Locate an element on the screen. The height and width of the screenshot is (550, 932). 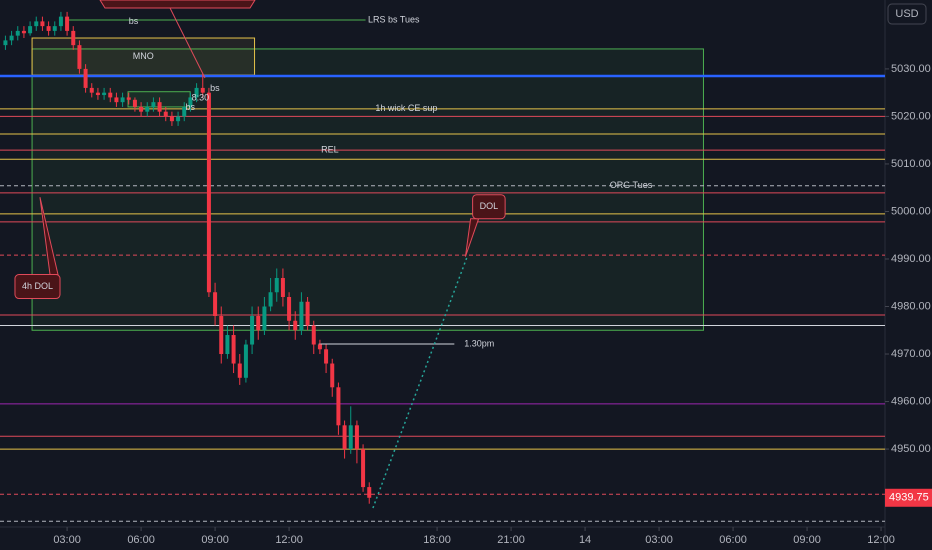
x-tick-label: 18:00 is located at coordinates (437, 540).